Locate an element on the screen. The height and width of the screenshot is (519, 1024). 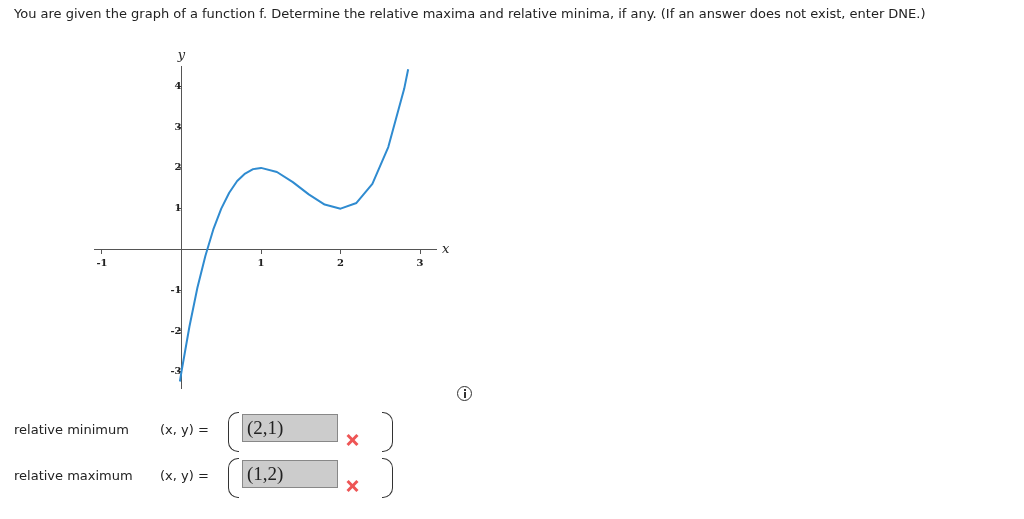
y-tick-label: -3 is located at coordinates (176, 371).